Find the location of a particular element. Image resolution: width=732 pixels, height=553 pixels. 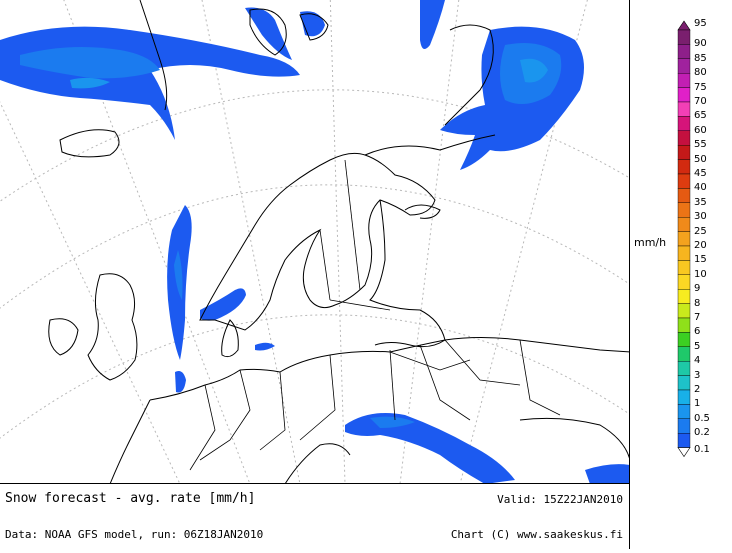

coast-svalbard is located at coordinates (268, 32).